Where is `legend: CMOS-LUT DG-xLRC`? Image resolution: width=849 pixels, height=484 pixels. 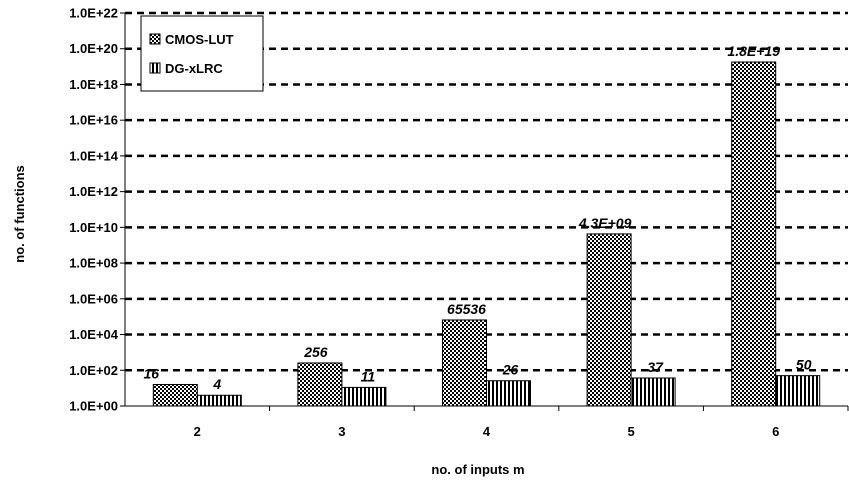
legend: CMOS-LUT DG-xLRC is located at coordinates (202, 53).